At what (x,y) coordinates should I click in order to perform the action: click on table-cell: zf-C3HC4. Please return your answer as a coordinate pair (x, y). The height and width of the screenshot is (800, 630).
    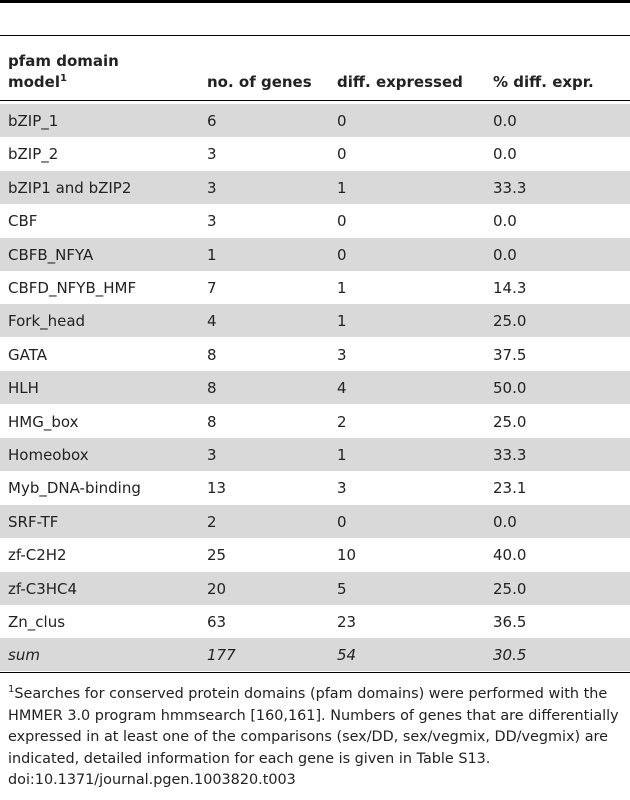
    Looking at the image, I should click on (43, 588).